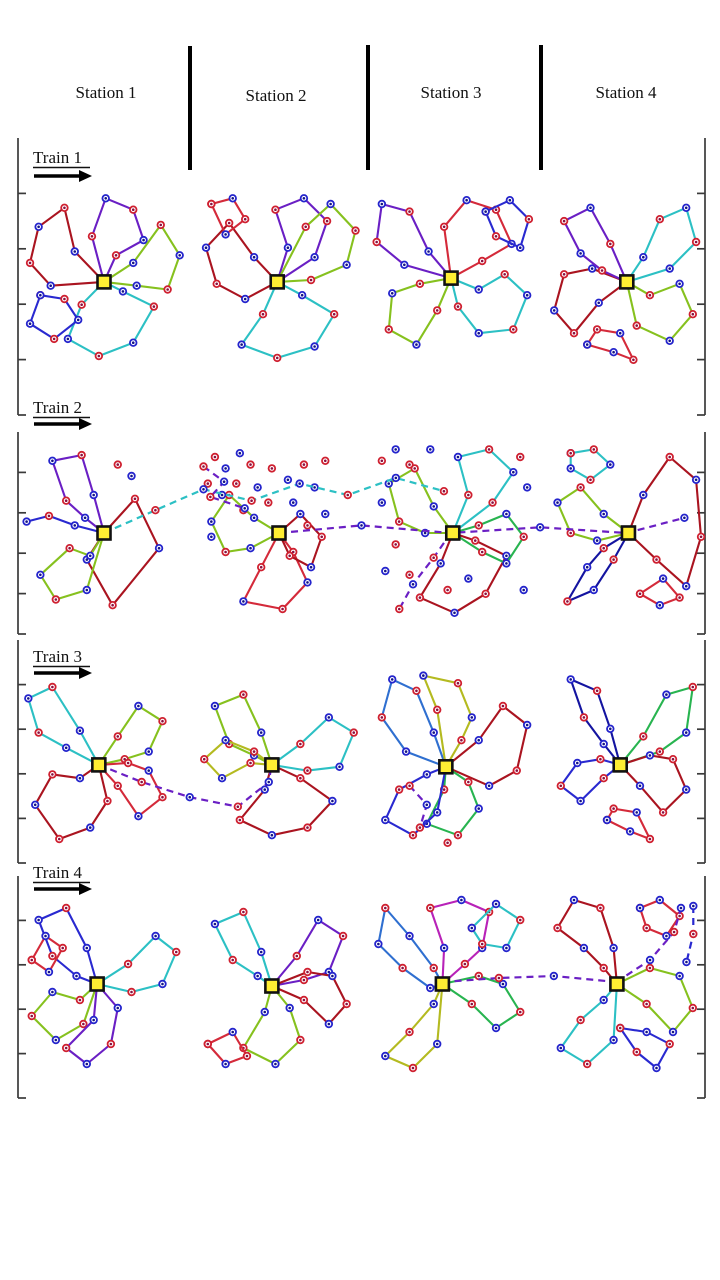 Image resolution: width=720 pixels, height=1280 pixels. Describe the element at coordinates (57, 872) in the screenshot. I see `train-4-label: Train 4` at that location.